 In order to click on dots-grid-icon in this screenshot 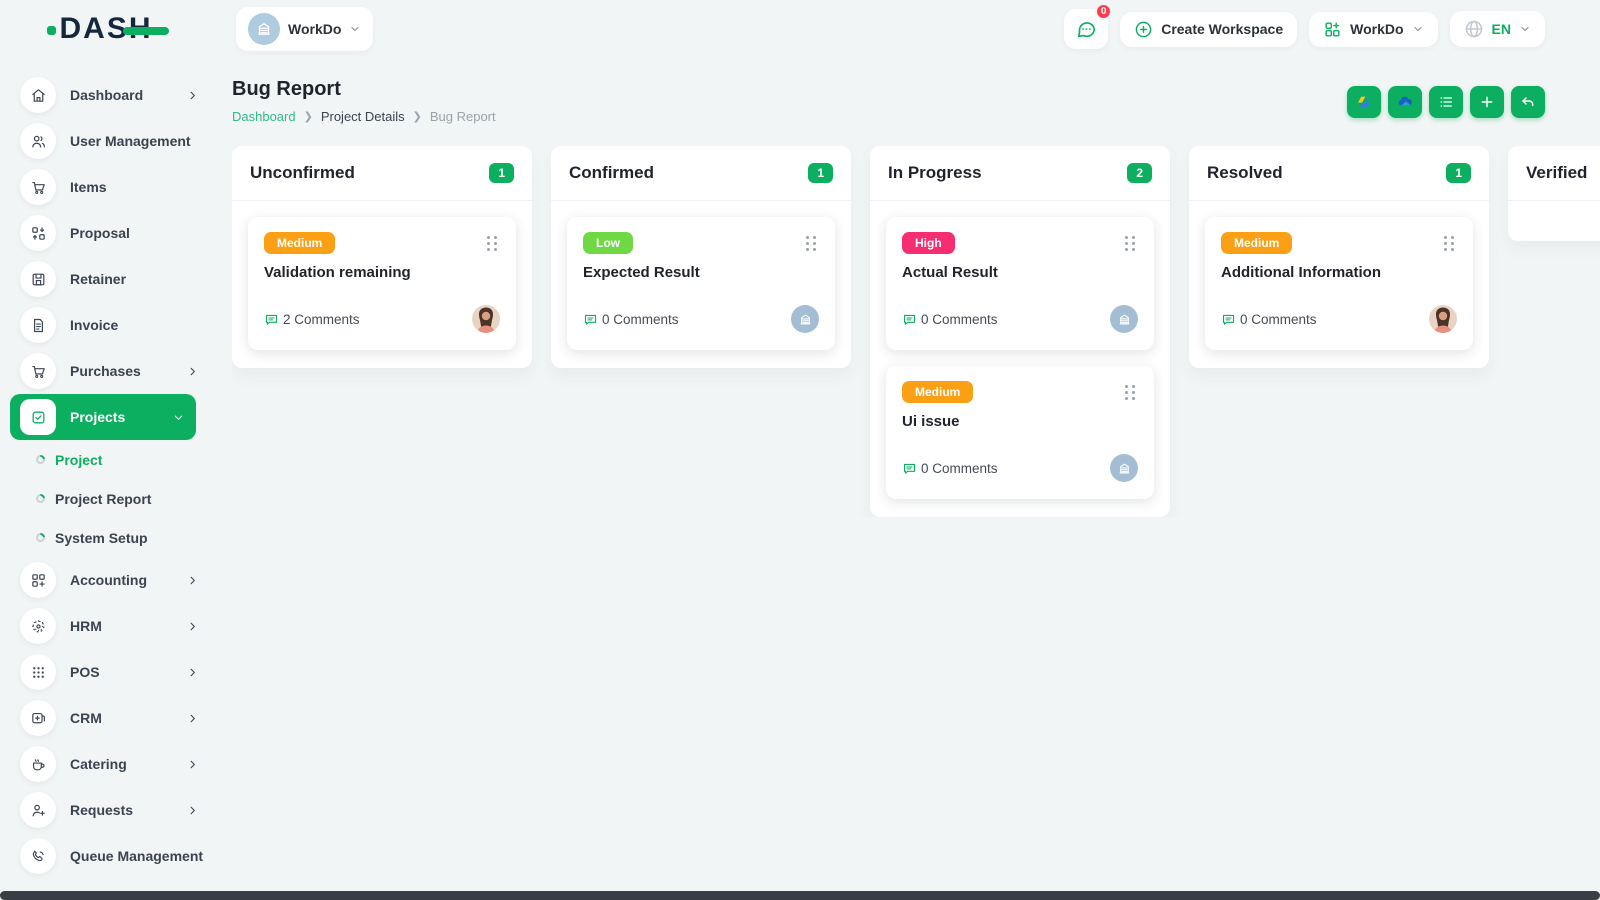, I will do `click(38, 672)`.